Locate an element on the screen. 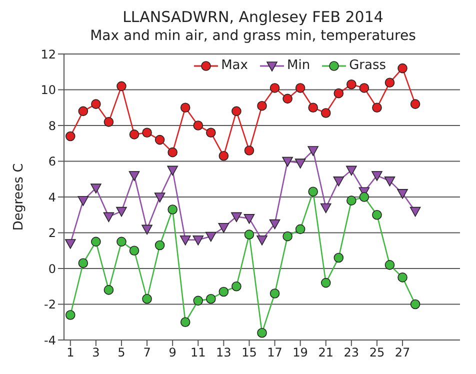 This screenshot has width=476, height=374. y-tick-label: -2 is located at coordinates (50, 305).